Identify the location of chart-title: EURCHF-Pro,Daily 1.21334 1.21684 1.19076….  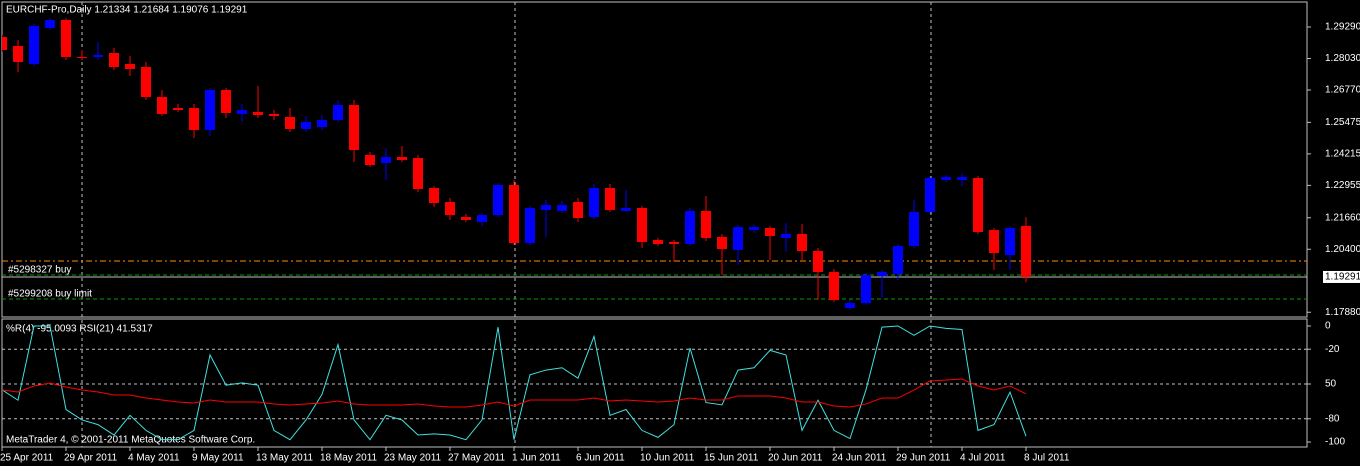
(127, 10).